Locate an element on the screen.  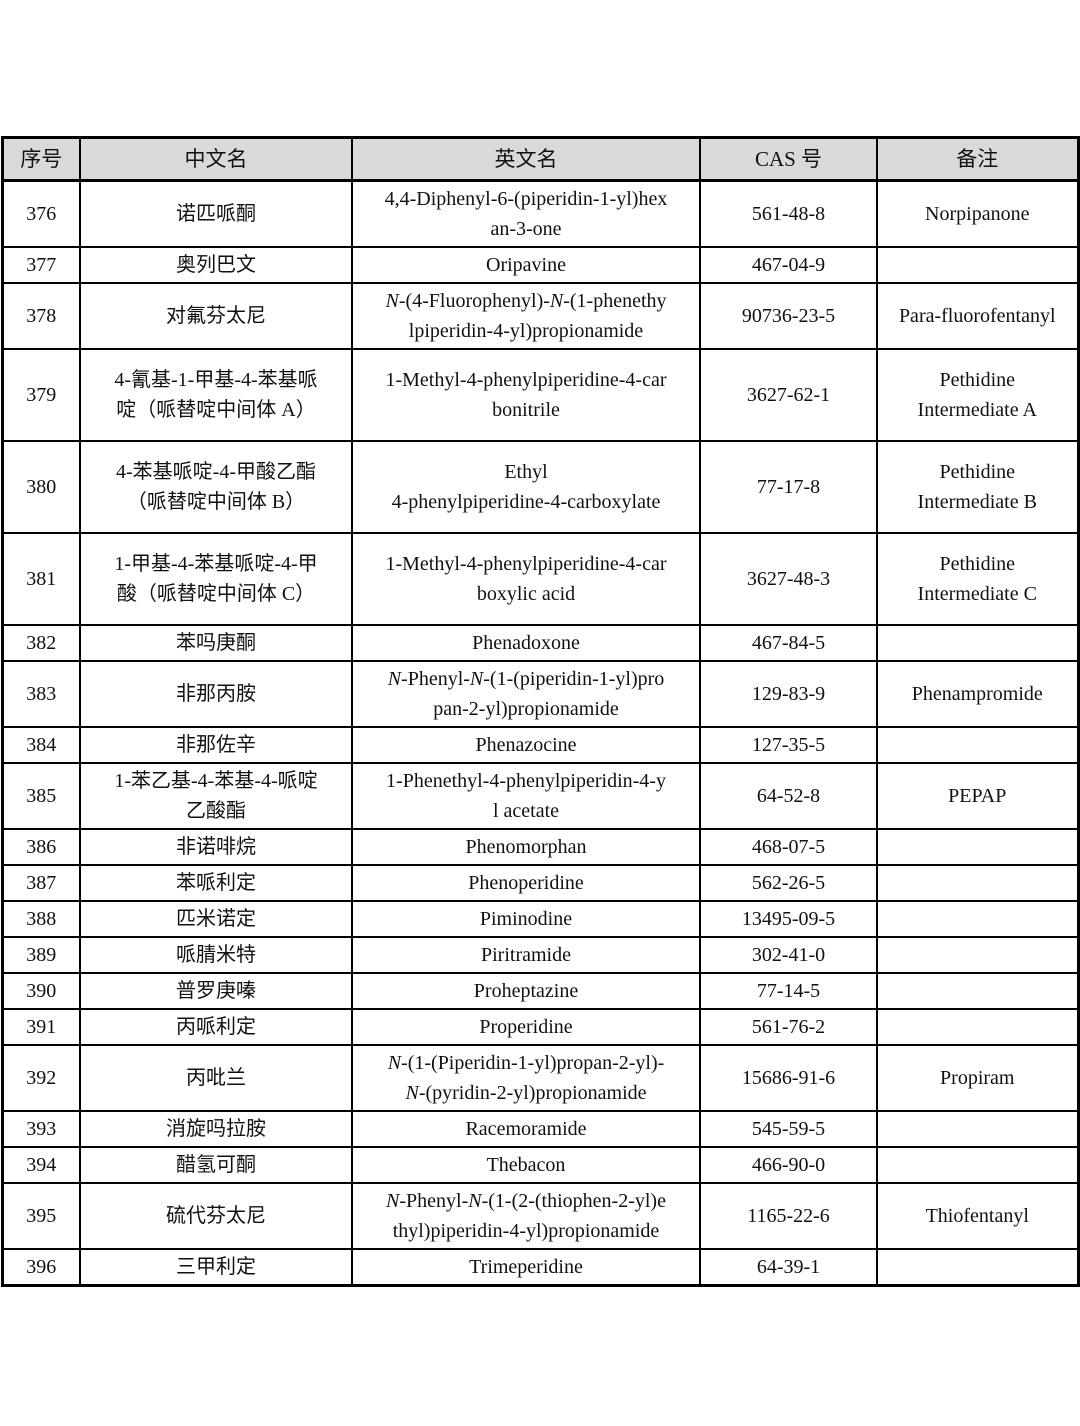
cell-chinese: 苯吗庚酮 is located at coordinates (216, 643).